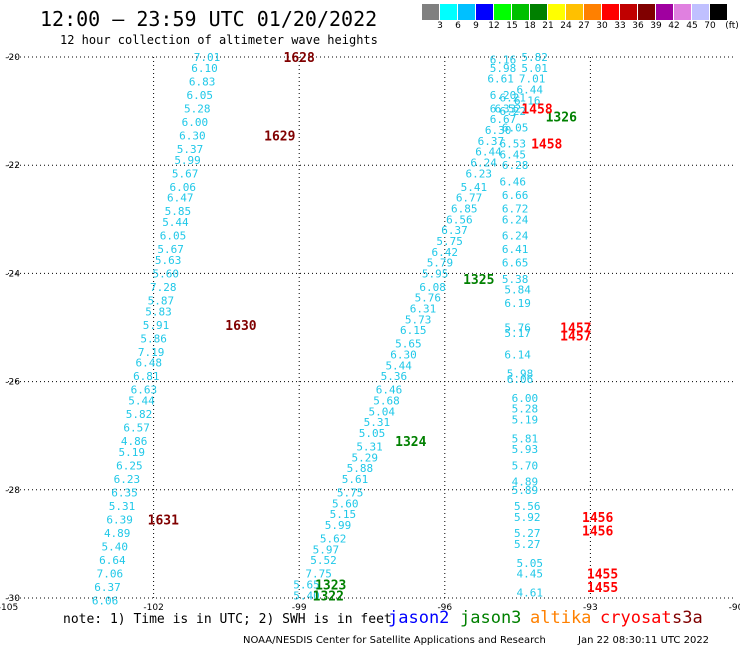  I want to click on wave-height-value: 6.14, so click(517, 355).